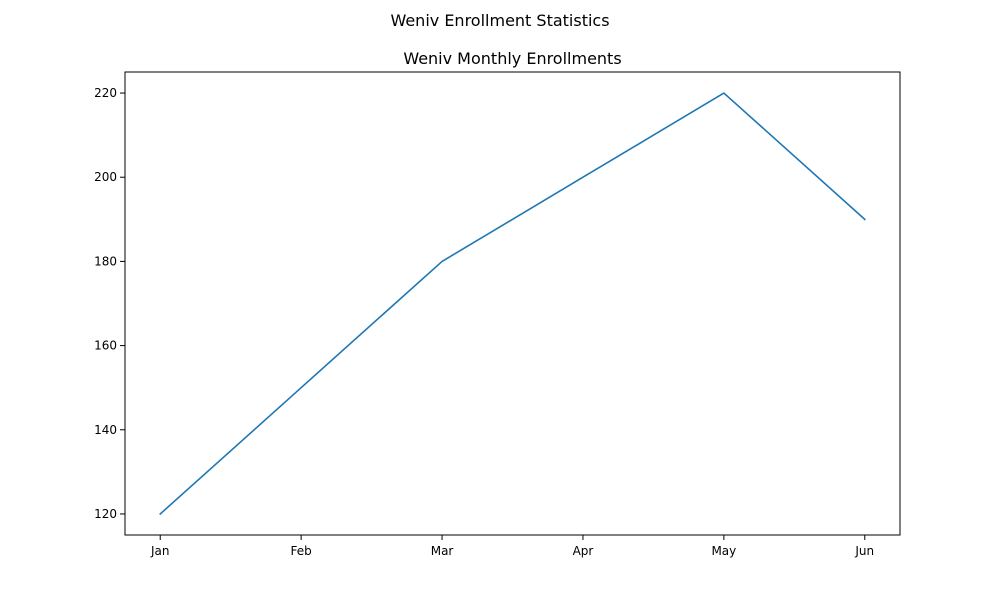 The image size is (1000, 600). What do you see at coordinates (160, 551) in the screenshot?
I see `x-tick-label: Jan` at bounding box center [160, 551].